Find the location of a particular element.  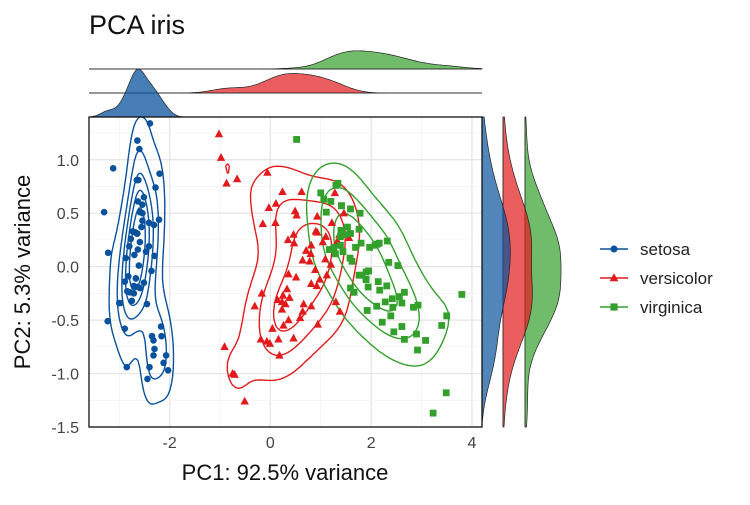

chart-title: PCA iris is located at coordinates (137, 25).